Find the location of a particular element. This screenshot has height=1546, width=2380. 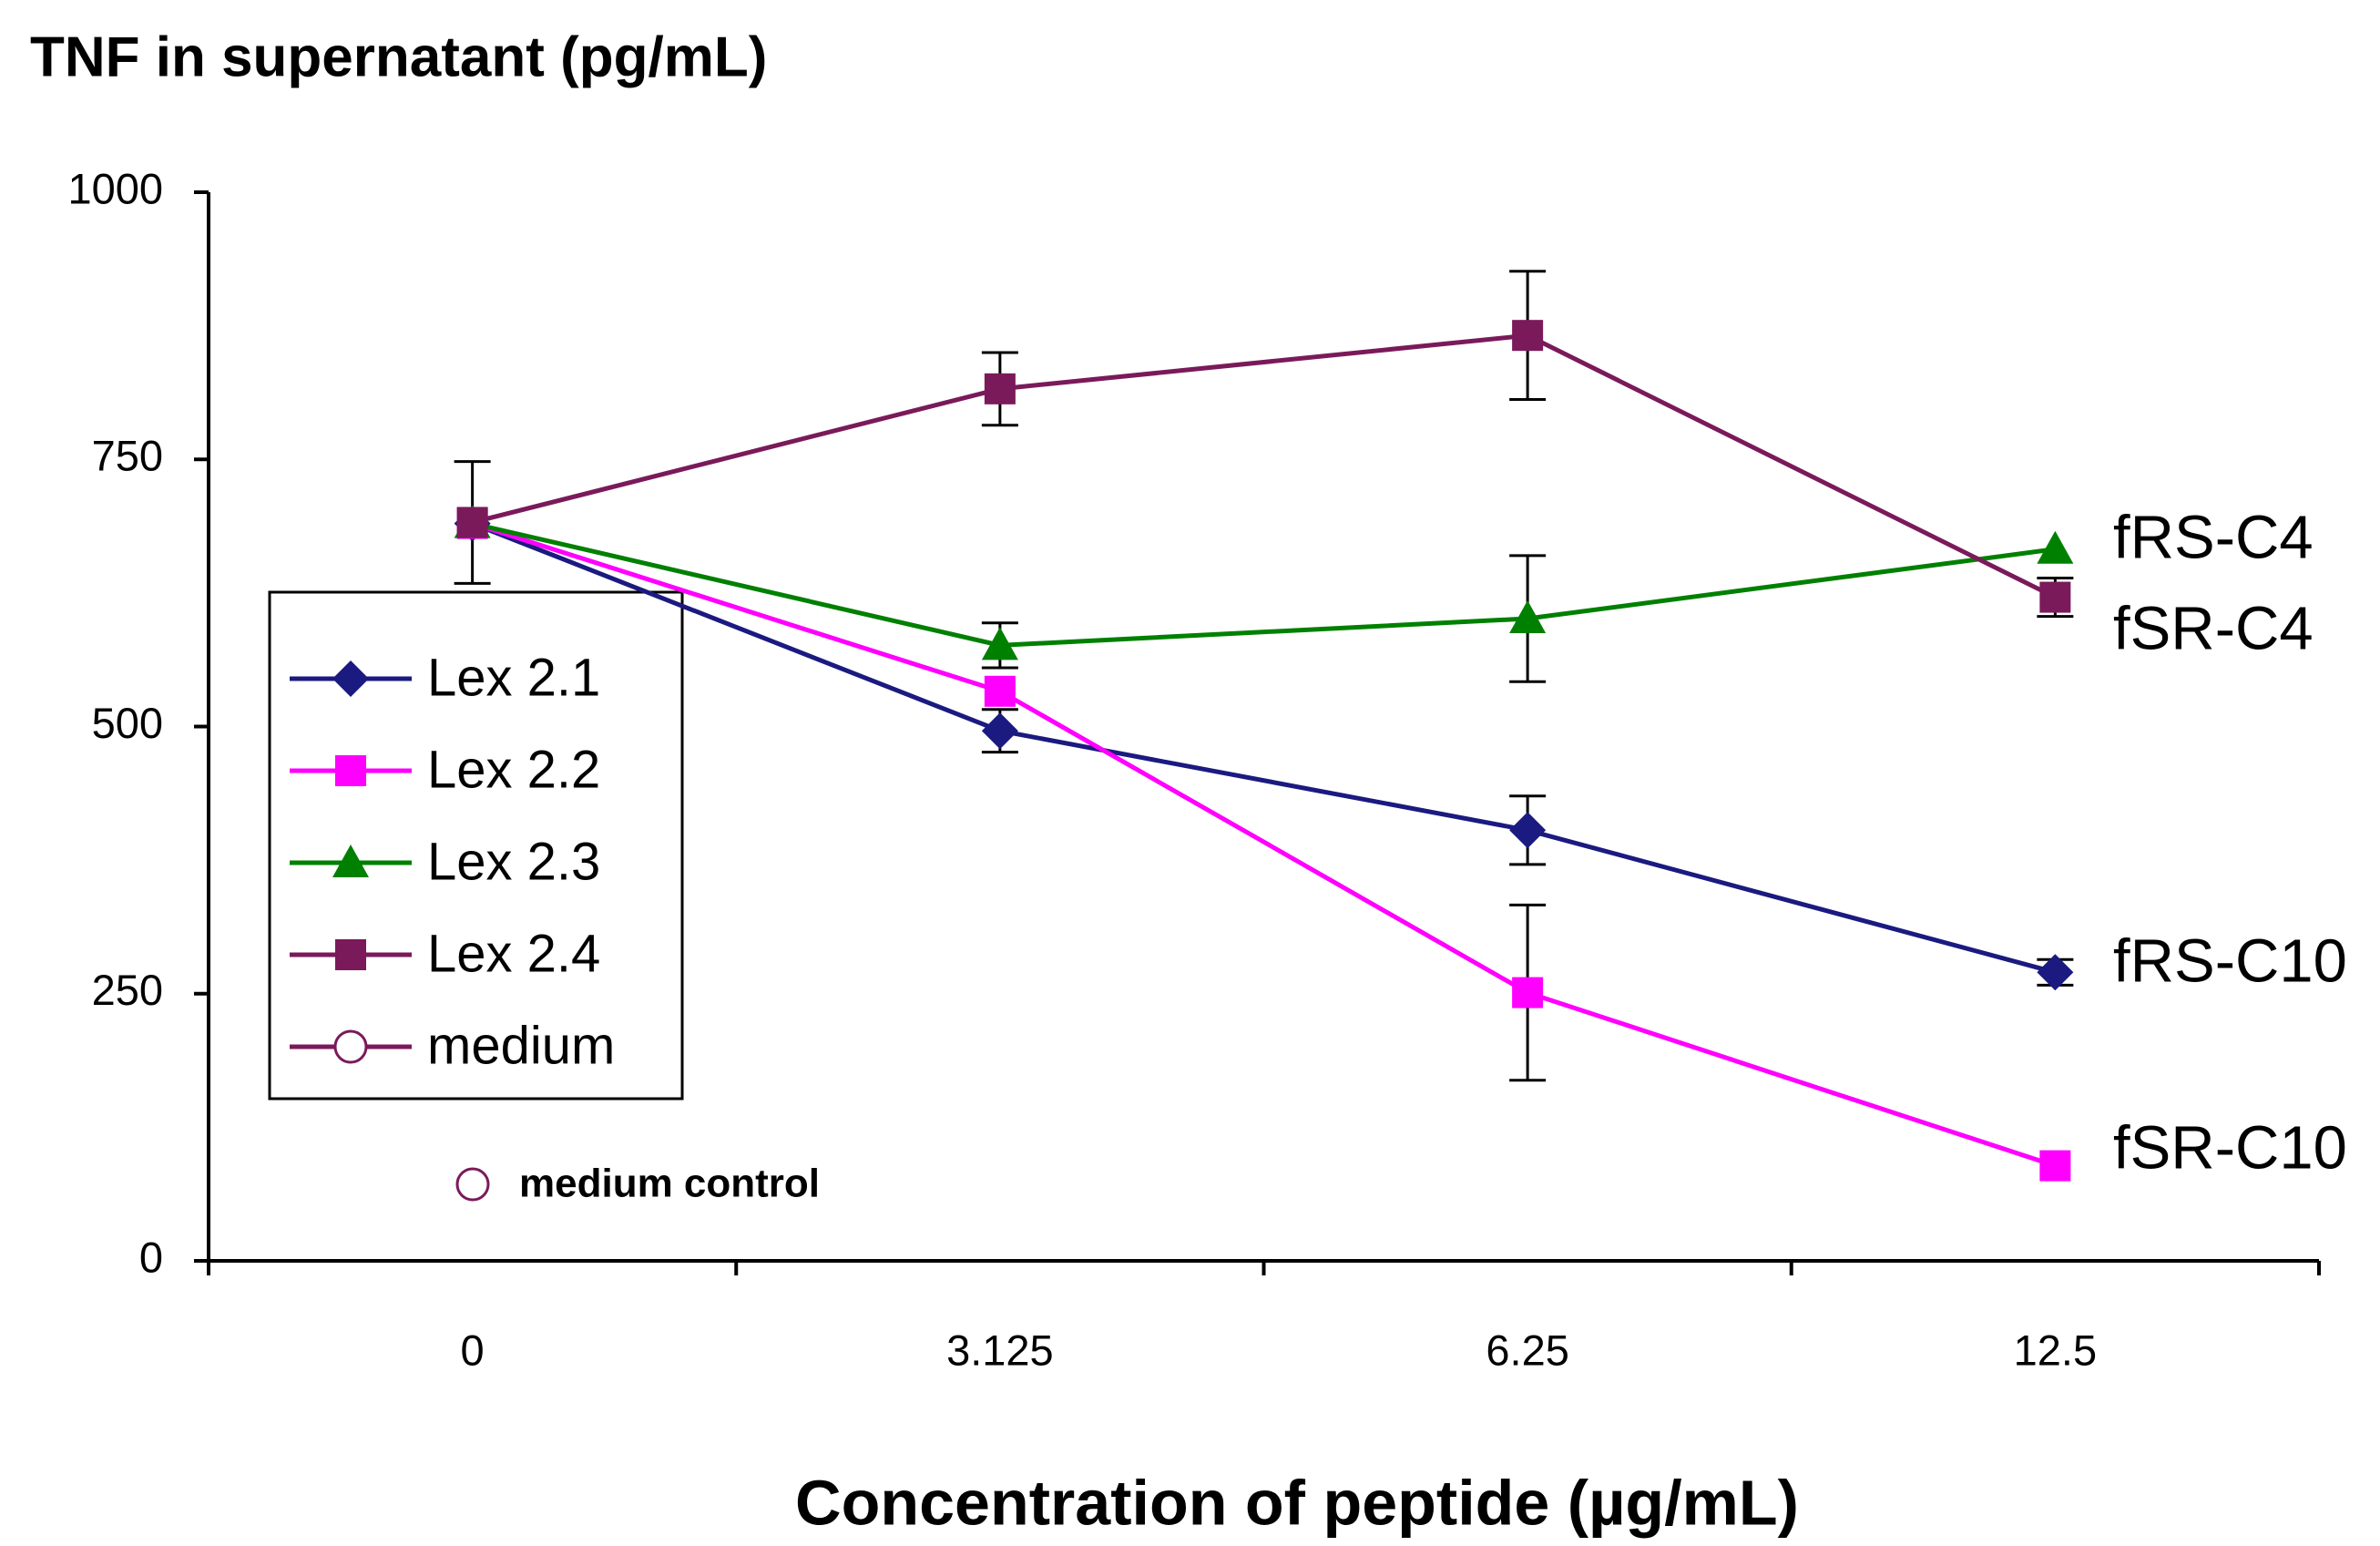

annotation: fRS-C10 is located at coordinates (2230, 961).